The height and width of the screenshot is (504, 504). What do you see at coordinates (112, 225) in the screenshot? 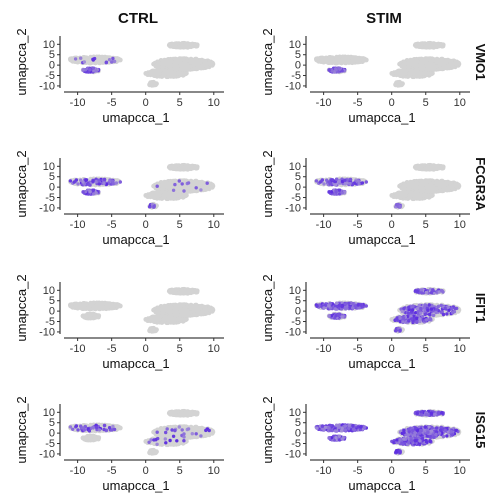
I see `x-tick-label: -5` at bounding box center [112, 225].